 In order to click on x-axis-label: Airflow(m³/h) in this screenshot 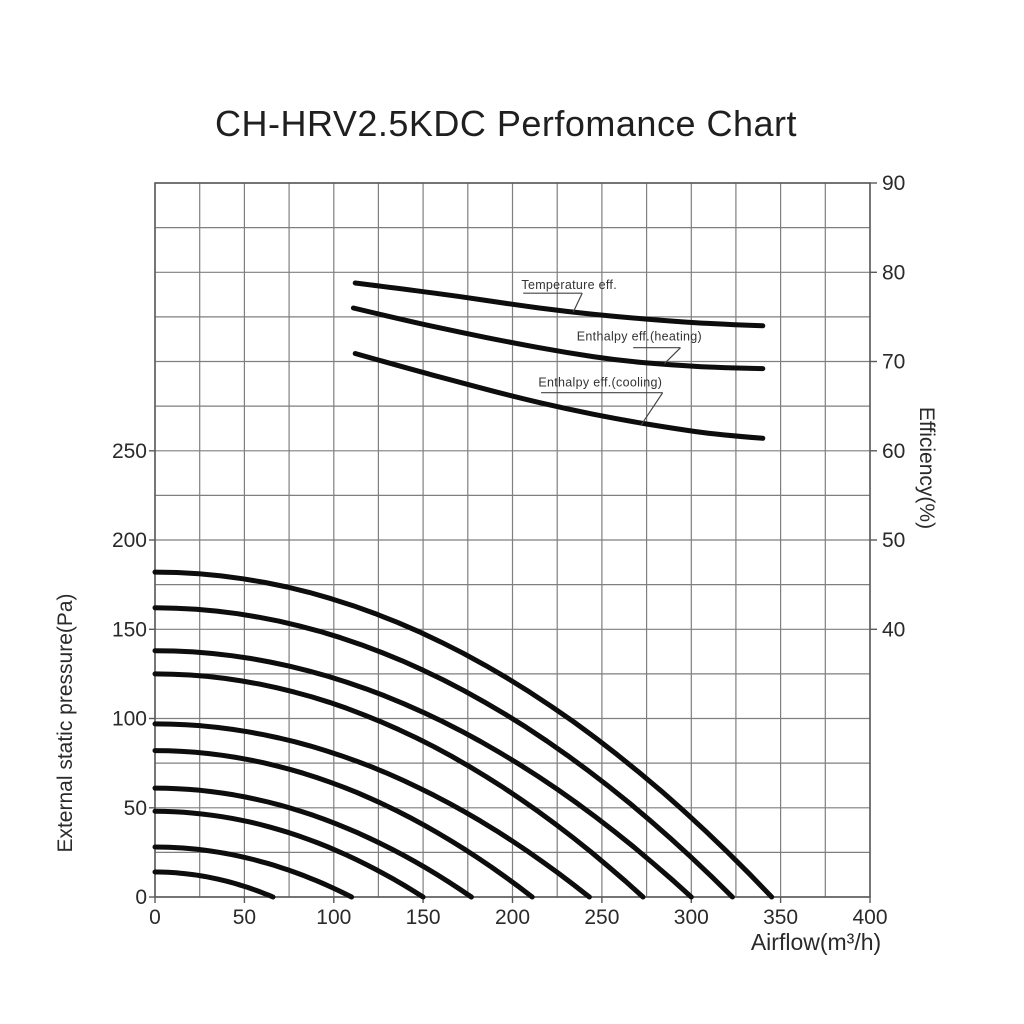, I will do `click(816, 942)`.